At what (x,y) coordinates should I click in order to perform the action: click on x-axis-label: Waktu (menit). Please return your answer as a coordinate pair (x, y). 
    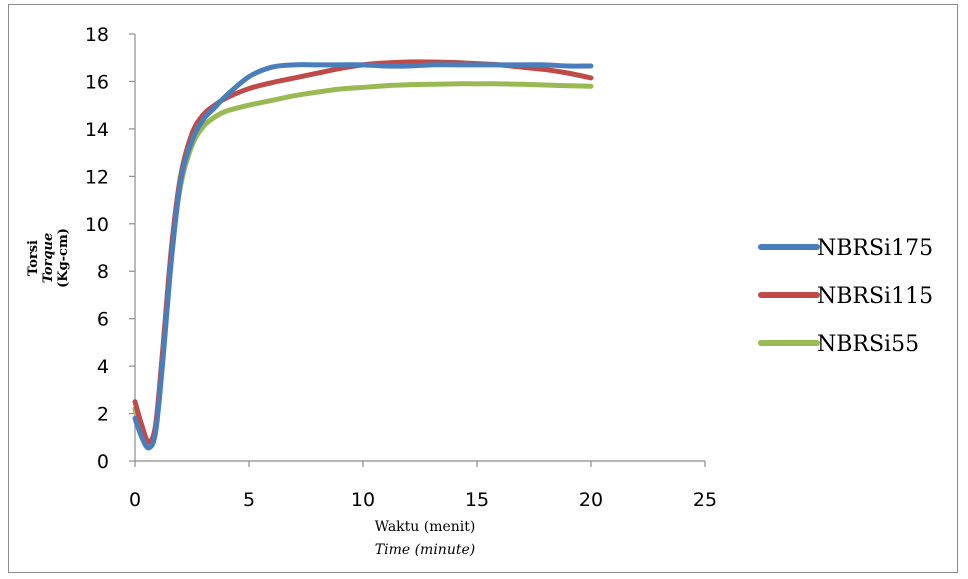
    Looking at the image, I should click on (425, 527).